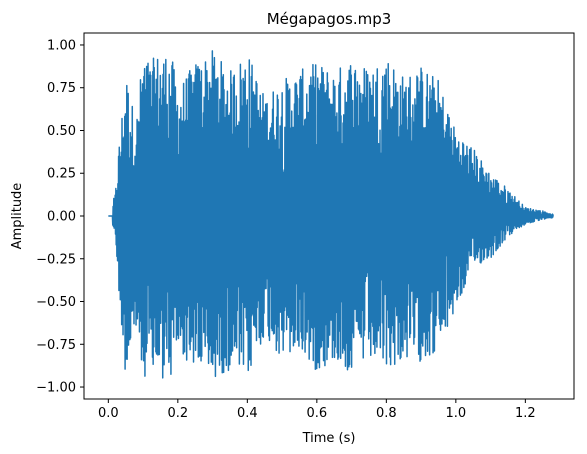  Describe the element at coordinates (56, 302) in the screenshot. I see `y-tick-label: −0.50` at that location.